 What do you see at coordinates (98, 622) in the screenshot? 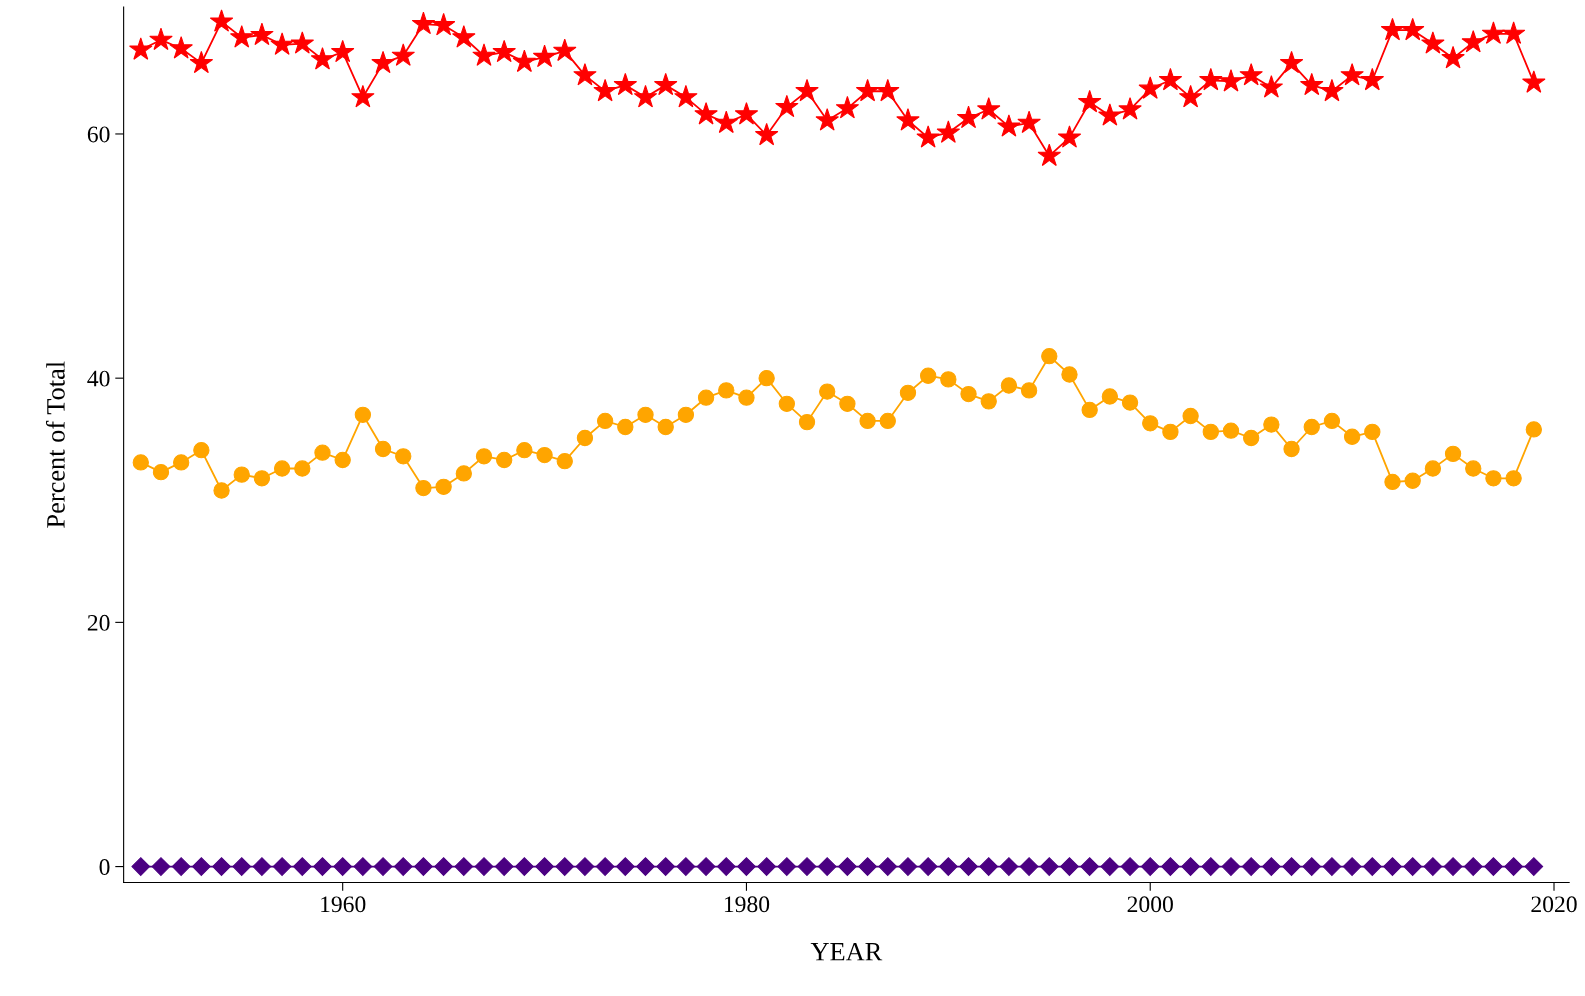
I see `y-tick-label: 20` at bounding box center [98, 622].